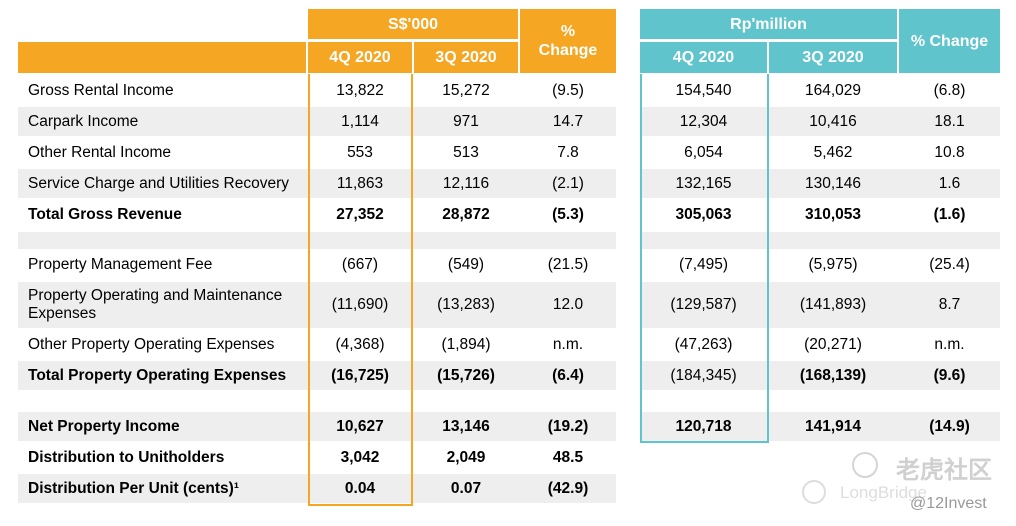  I want to click on idr-3q-value: (20,271), so click(833, 344).